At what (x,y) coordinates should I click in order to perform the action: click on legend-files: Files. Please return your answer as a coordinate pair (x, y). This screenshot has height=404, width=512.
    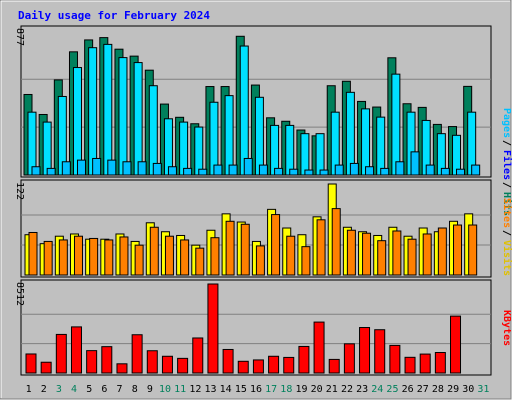
    Looking at the image, I should click on (506, 165).